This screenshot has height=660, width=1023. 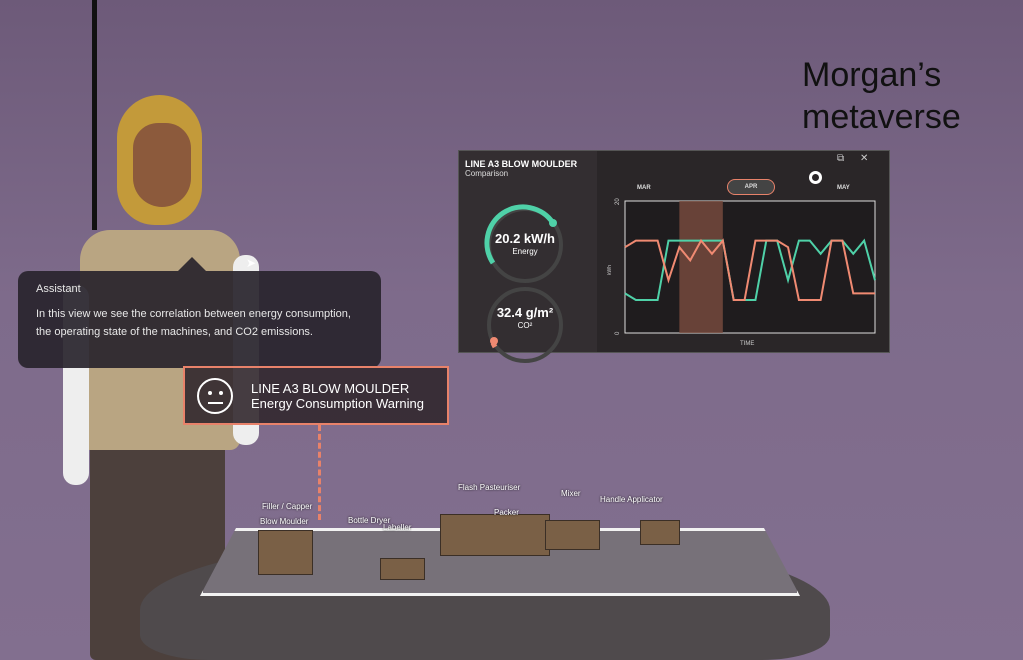 What do you see at coordinates (747, 344) in the screenshot?
I see `x-axis-label: TIME` at bounding box center [747, 344].